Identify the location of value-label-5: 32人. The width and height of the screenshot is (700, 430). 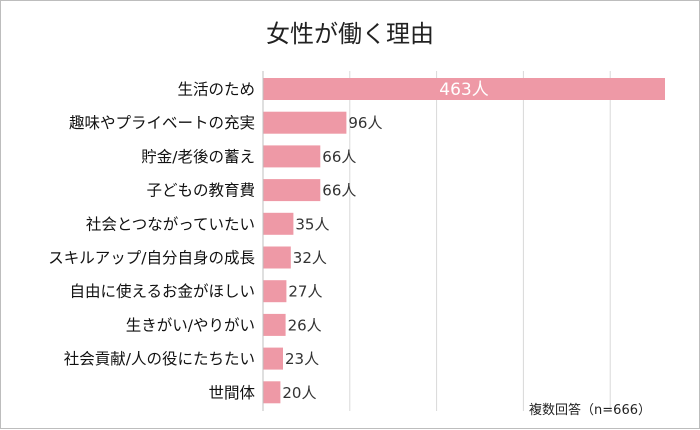
(310, 258).